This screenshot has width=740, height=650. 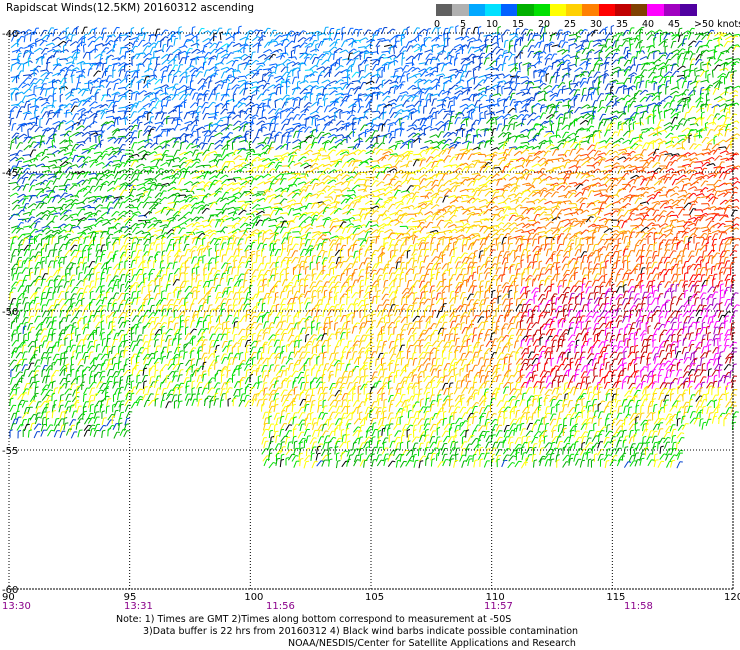 What do you see at coordinates (253, 597) in the screenshot?
I see `lon-tick-label: 100` at bounding box center [253, 597].